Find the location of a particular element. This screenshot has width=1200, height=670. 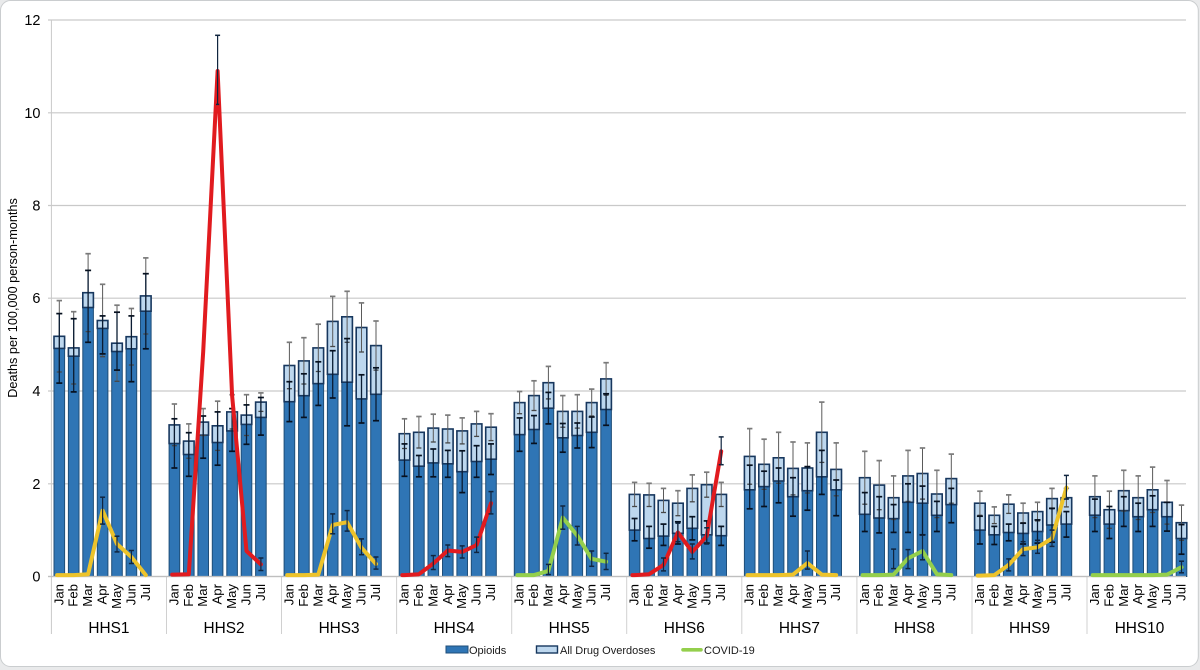

svg-text: 6 is located at coordinates (36, 299).